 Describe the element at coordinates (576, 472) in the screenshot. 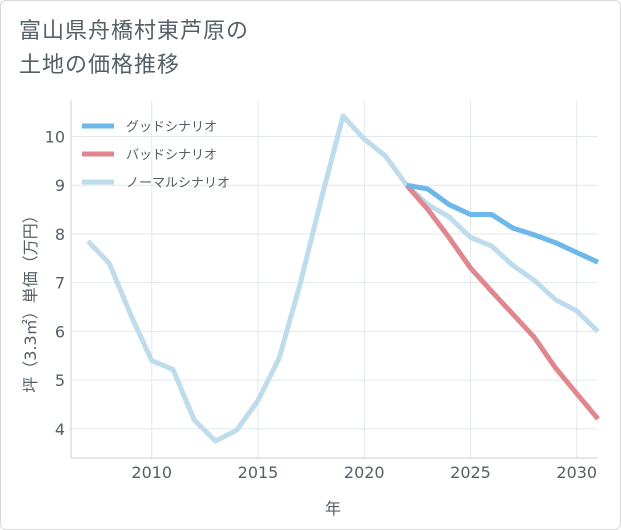

I see `x-tick-label: 2030` at that location.